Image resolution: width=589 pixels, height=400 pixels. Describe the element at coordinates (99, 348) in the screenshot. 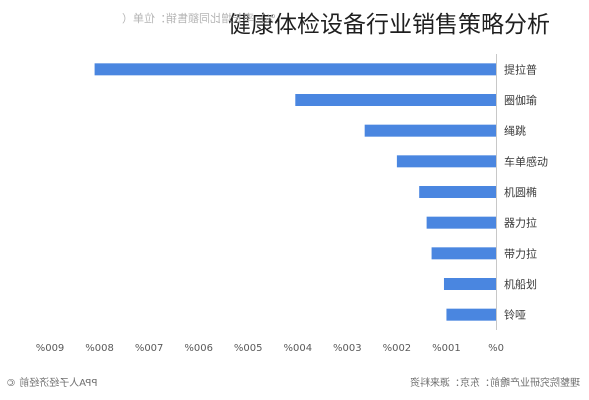

I see `x-tick-label: %008` at that location.